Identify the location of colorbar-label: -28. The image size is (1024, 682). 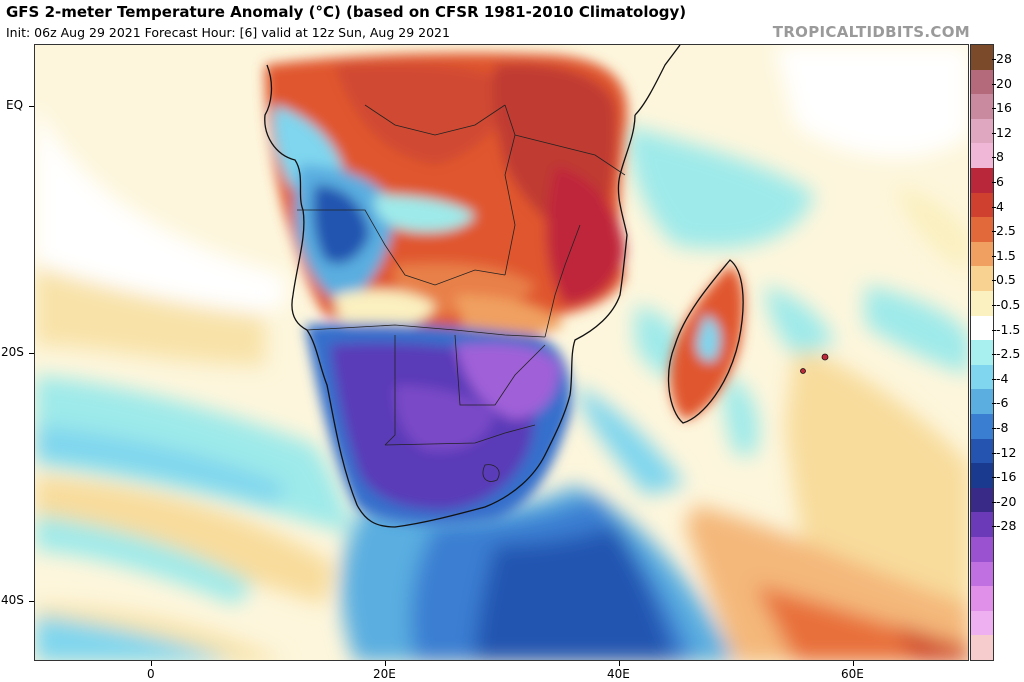
(1006, 526).